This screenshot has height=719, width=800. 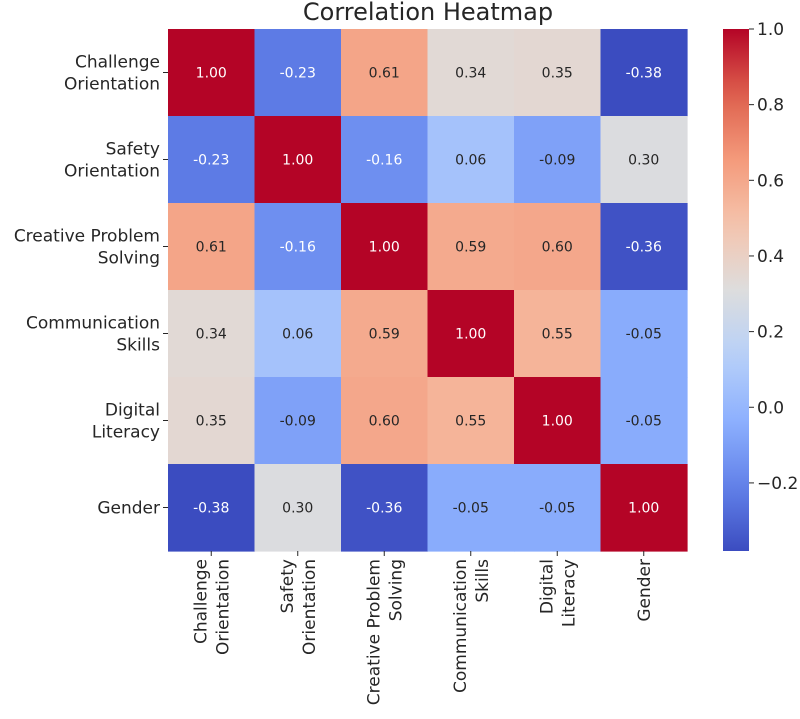 What do you see at coordinates (212, 607) in the screenshot?
I see `column-label-challenge-orientation: Challenge Orientation` at bounding box center [212, 607].